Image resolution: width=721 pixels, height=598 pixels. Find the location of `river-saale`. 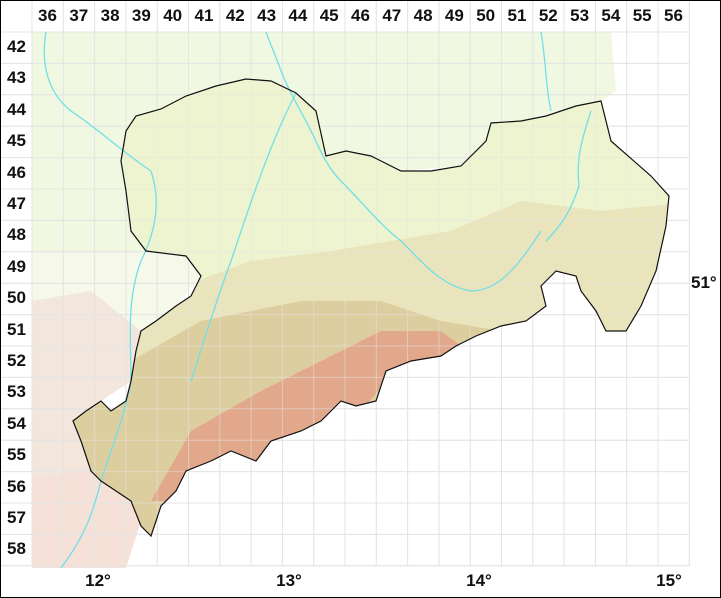

river-saale is located at coordinates (100, 146).